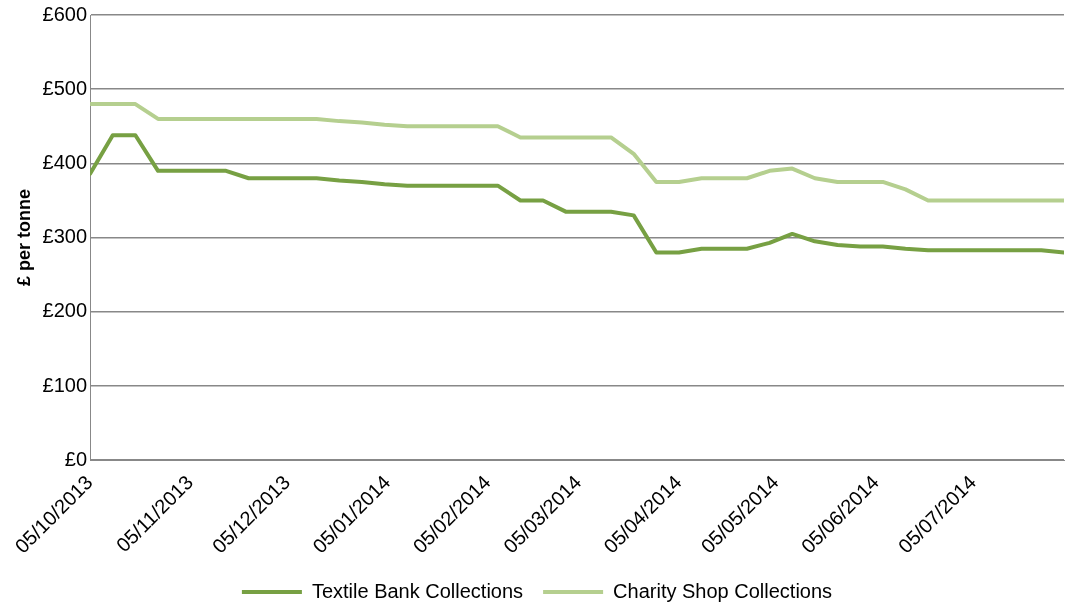  I want to click on legend-label: Textile Bank Collections, so click(417, 590).